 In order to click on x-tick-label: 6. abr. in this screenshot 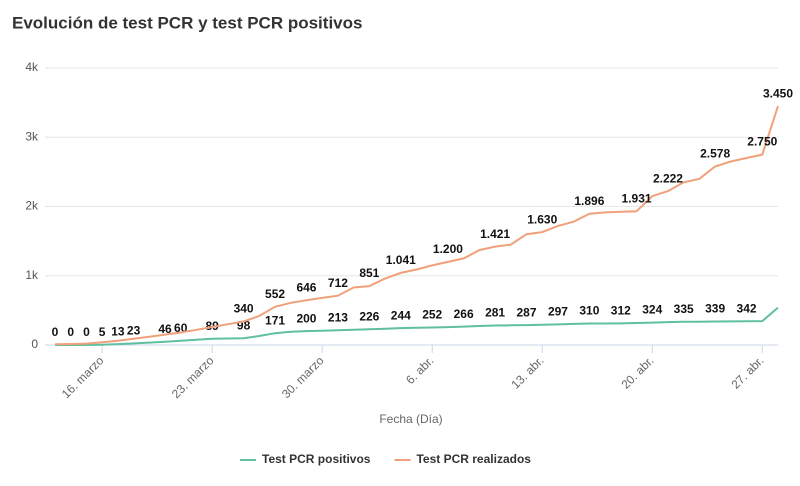, I will do `click(419, 369)`.